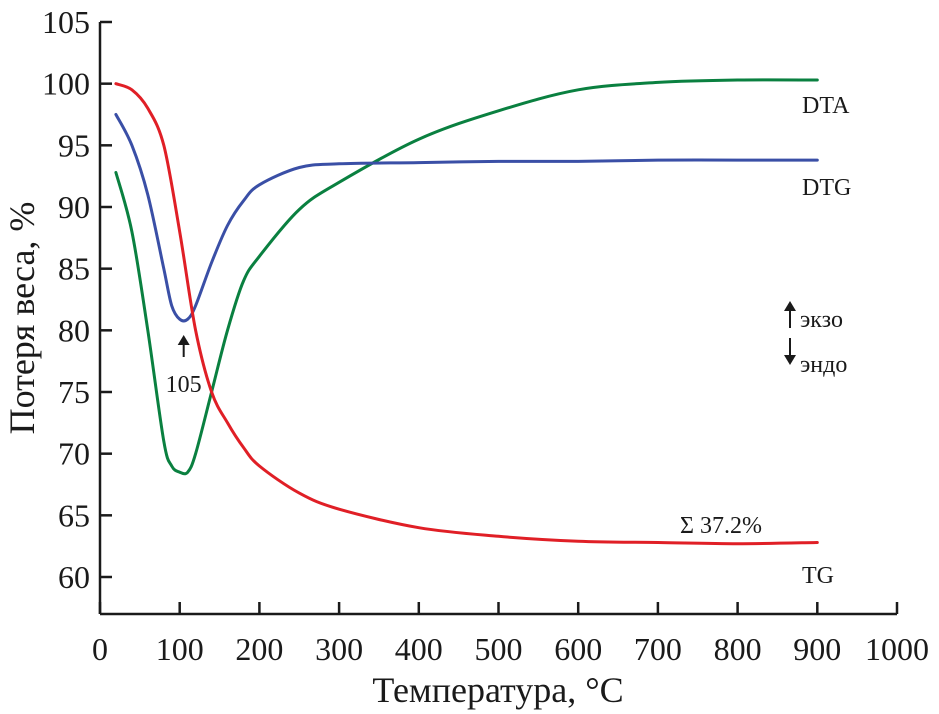 Image resolution: width=939 pixels, height=714 pixels. I want to click on y-tick-label: 100, so click(66, 84).